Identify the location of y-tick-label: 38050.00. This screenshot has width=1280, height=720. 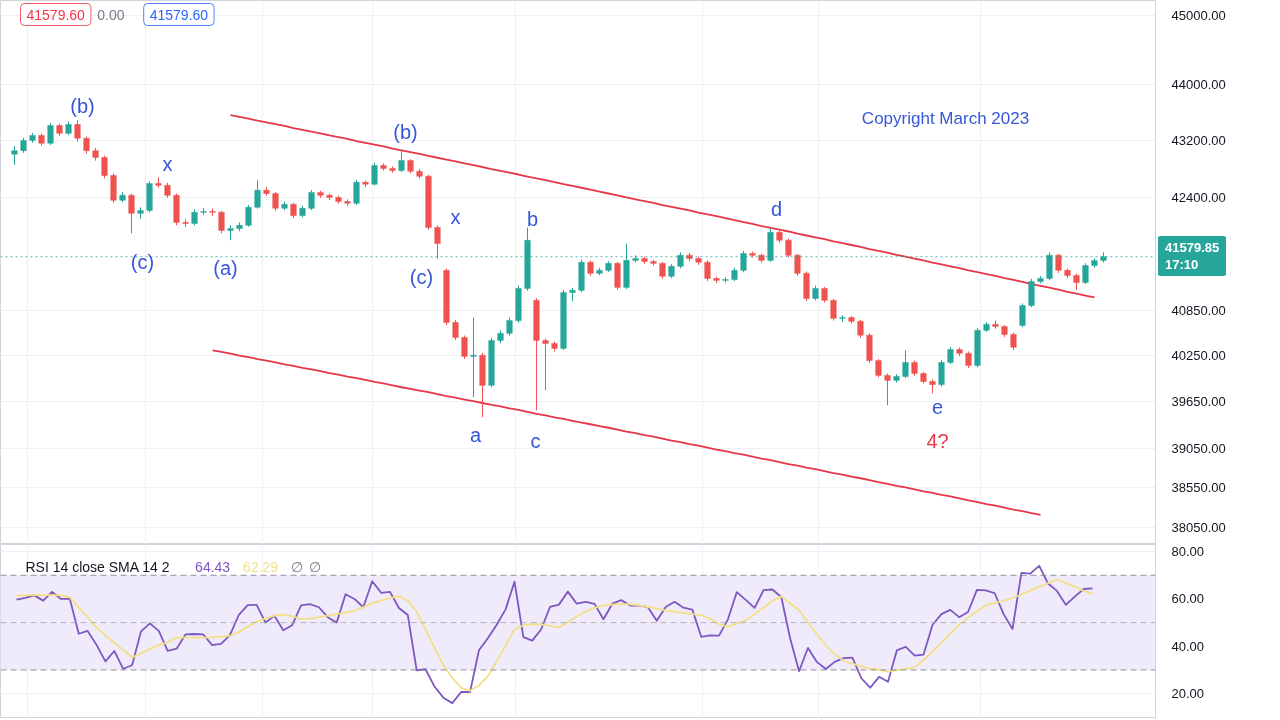
(1198, 528).